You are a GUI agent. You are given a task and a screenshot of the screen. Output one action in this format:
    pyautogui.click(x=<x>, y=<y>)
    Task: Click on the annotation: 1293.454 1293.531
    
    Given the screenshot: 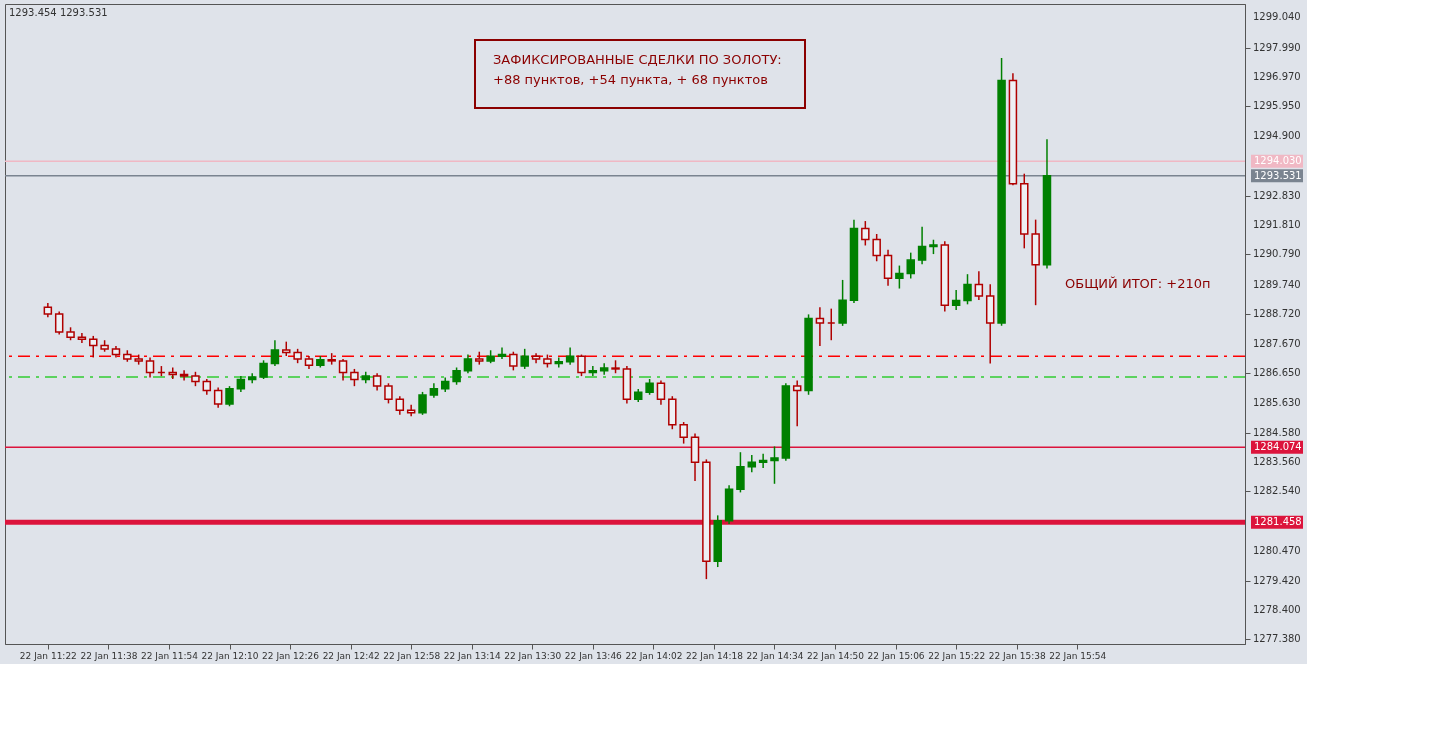 What is the action you would take?
    pyautogui.click(x=58, y=12)
    